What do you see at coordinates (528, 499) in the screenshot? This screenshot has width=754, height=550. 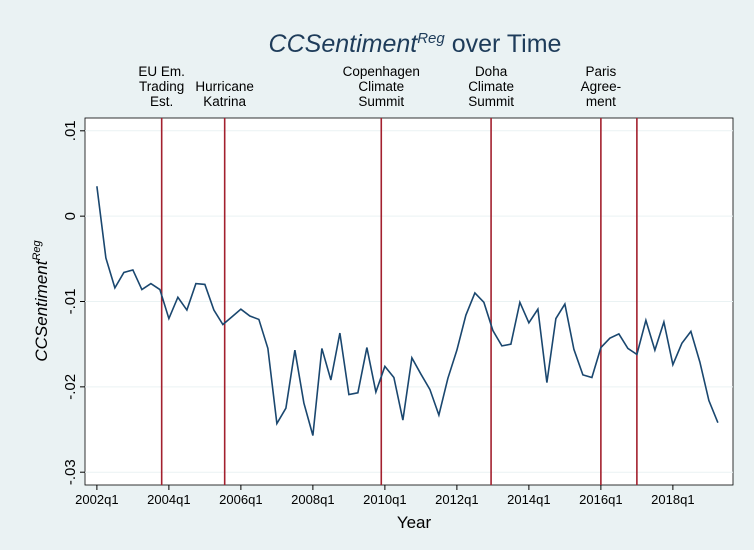 I see `x-tick-label: 2014q1` at bounding box center [528, 499].